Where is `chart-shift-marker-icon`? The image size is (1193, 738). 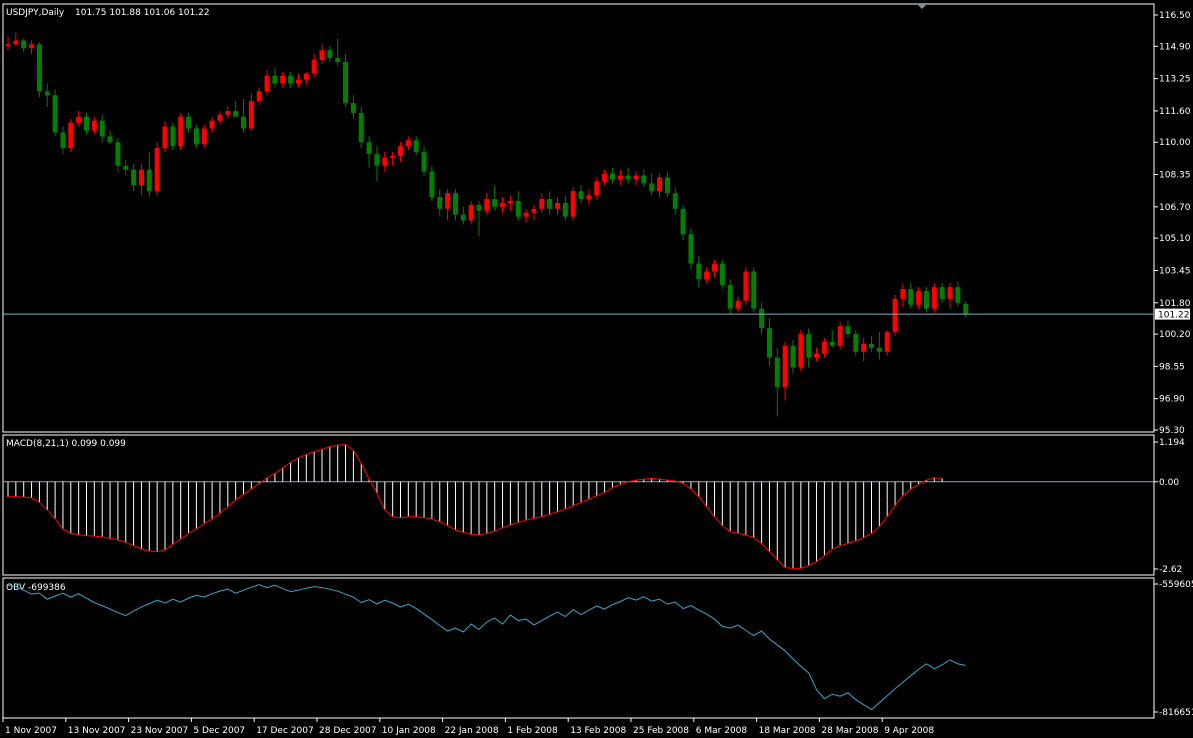
chart-shift-marker-icon is located at coordinates (922, 6).